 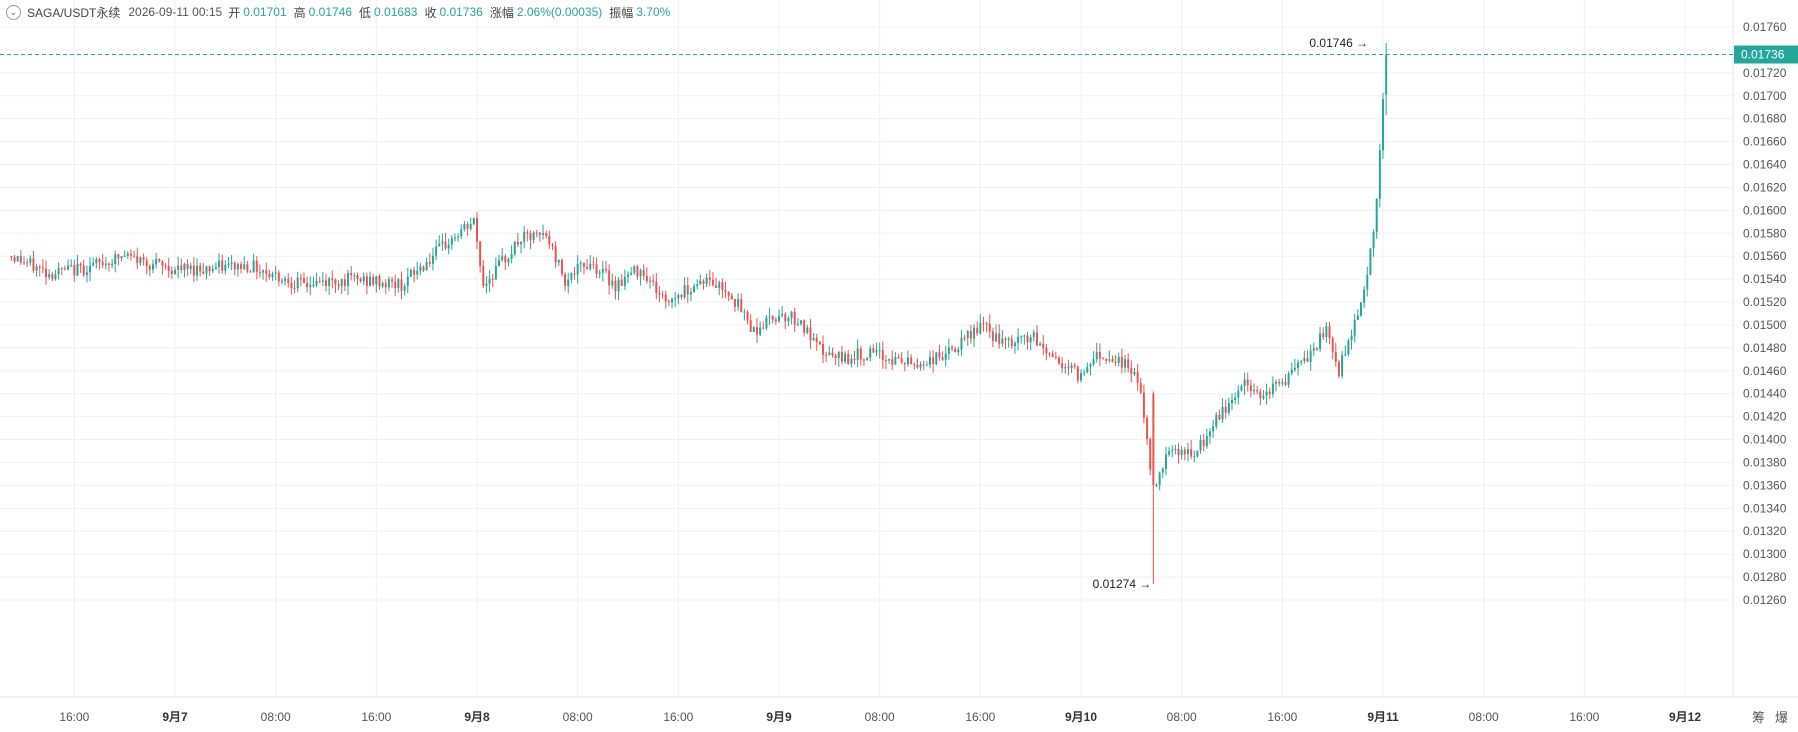 I want to click on last-price-label: 0.01736, so click(x=1763, y=55).